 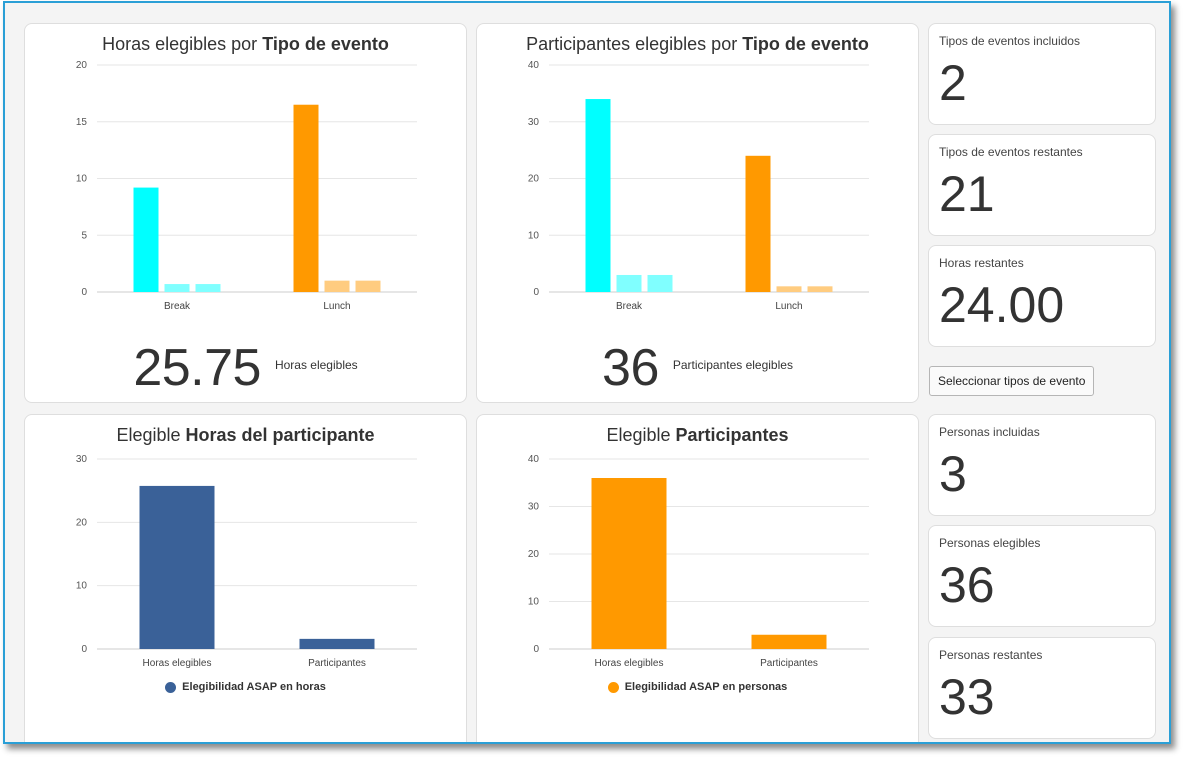 I want to click on participants-title: Elegible Participantes, so click(x=697, y=435).